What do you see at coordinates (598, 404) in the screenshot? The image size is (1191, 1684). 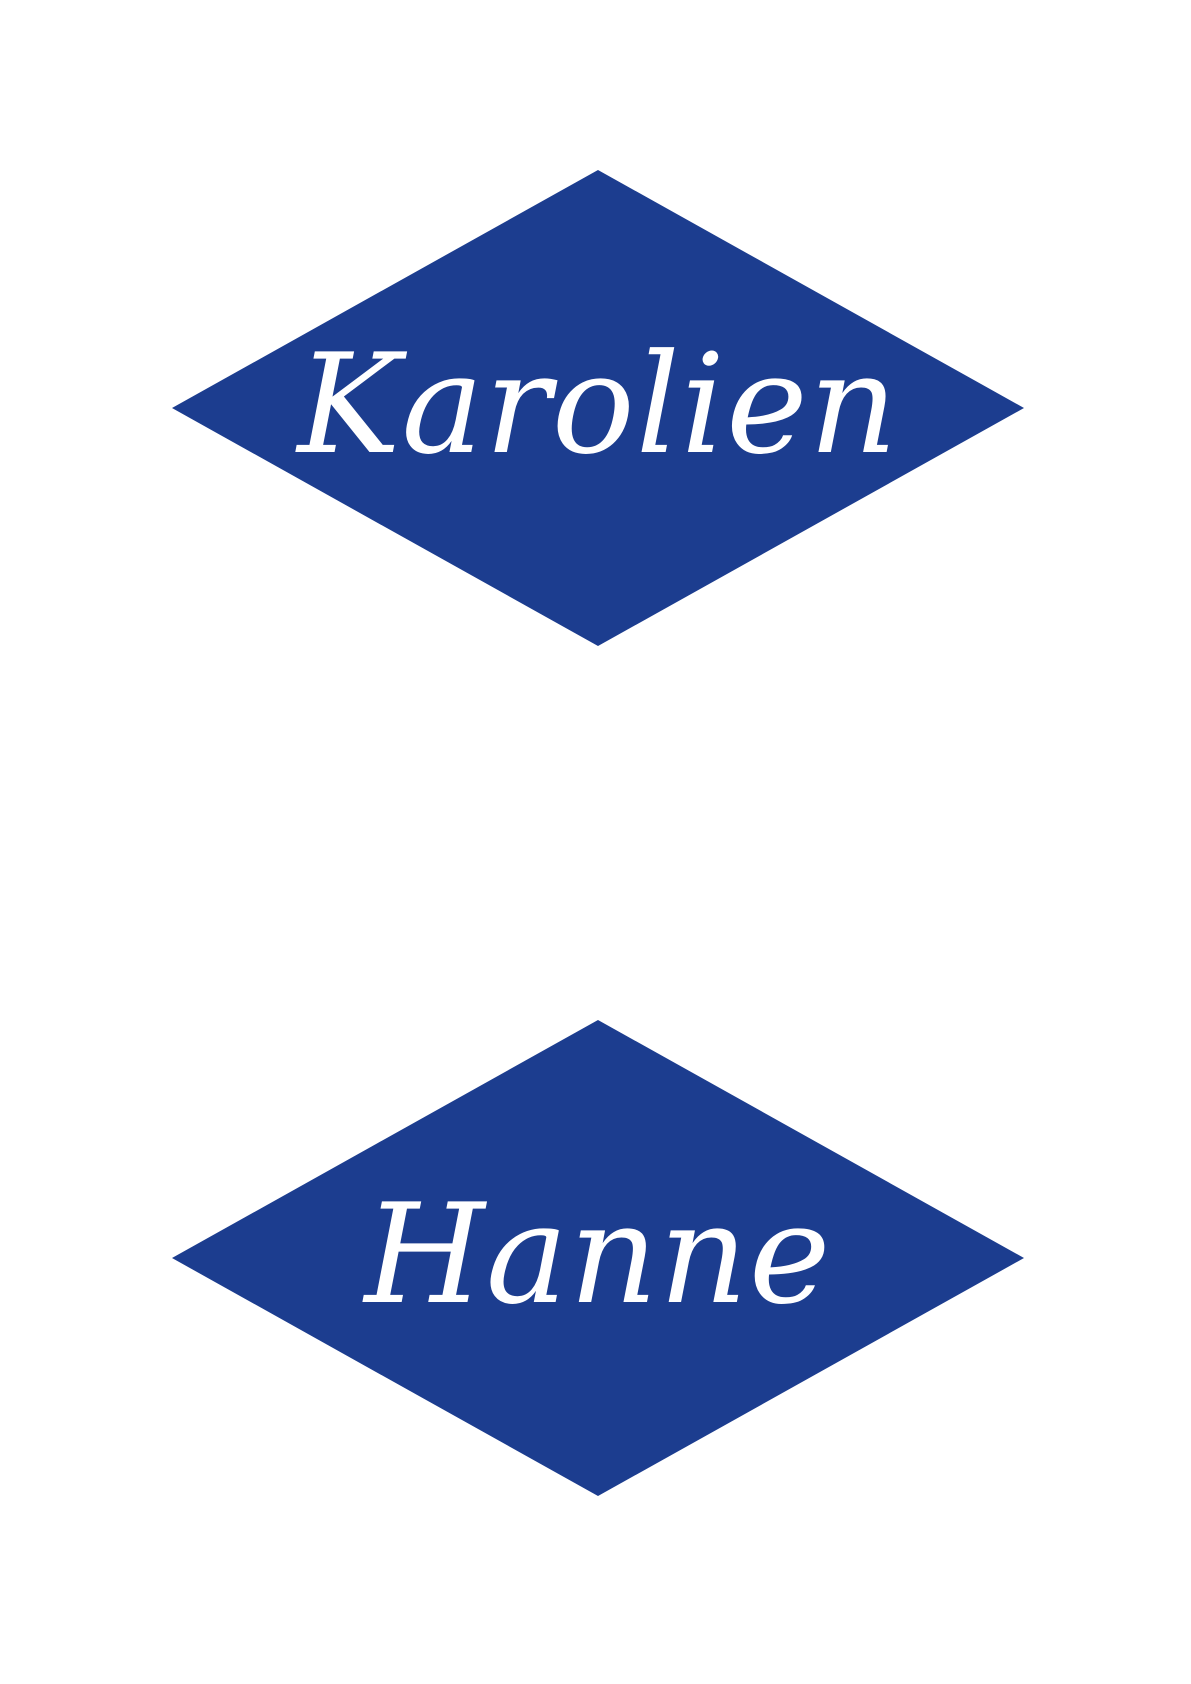 I see `card-name: Karolien` at bounding box center [598, 404].